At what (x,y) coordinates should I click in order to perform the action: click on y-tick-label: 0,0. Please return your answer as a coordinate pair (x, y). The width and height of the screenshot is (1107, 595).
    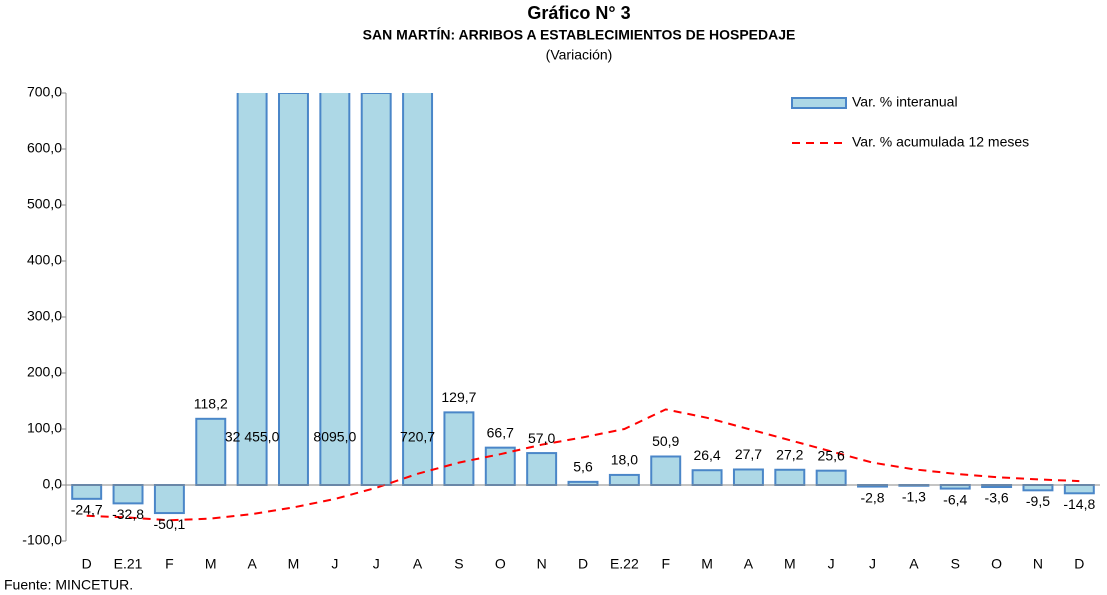
    Looking at the image, I should click on (53, 484).